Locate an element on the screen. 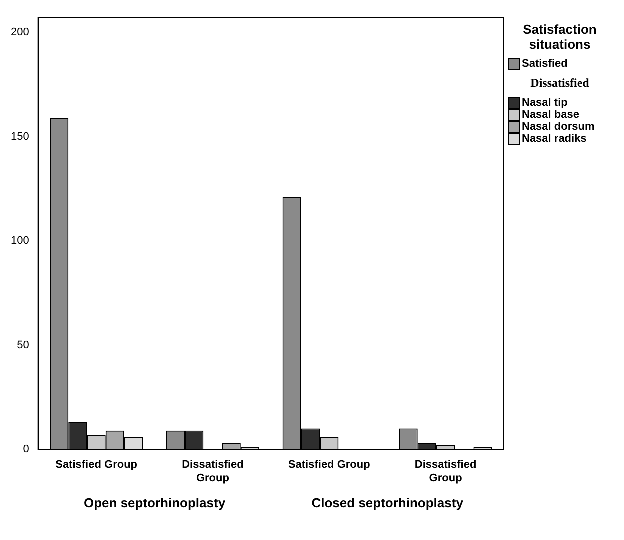  y-tick-label: 200 is located at coordinates (20, 32).